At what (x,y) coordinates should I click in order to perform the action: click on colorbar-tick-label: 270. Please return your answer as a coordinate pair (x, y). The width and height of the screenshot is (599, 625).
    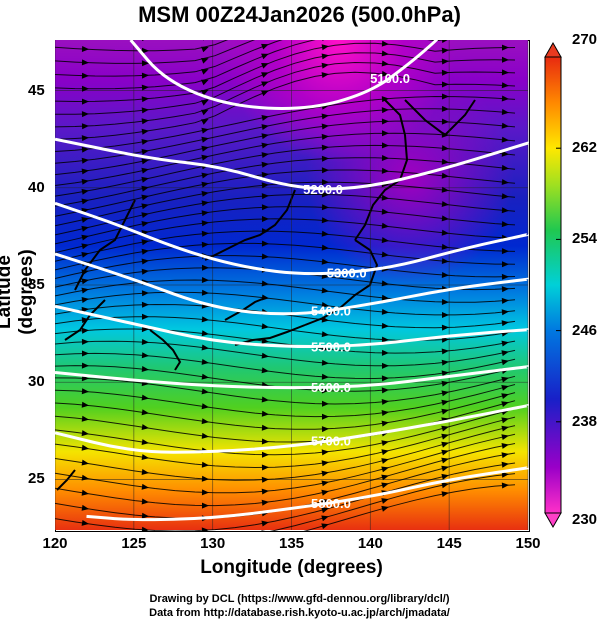
    Looking at the image, I should click on (585, 39).